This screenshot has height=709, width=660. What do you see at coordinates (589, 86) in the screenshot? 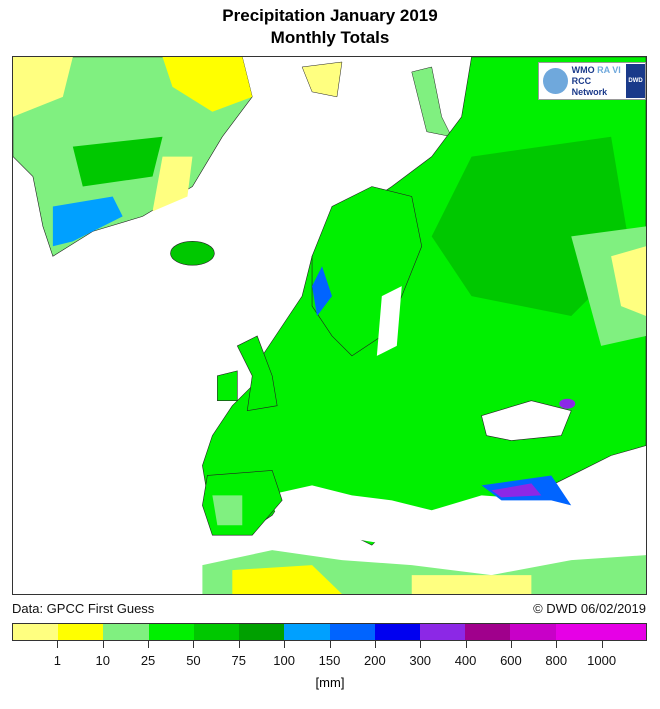
I see `logo-network-text: RCC Network` at bounding box center [589, 86].